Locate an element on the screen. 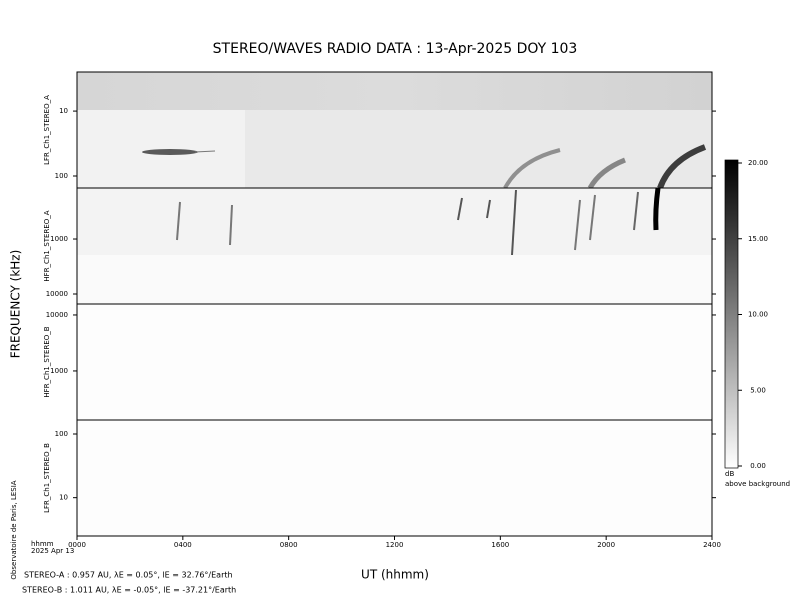 This screenshot has height=612, width=792. panel-label: HFR_Ch1_STEREO_B is located at coordinates (47, 361).